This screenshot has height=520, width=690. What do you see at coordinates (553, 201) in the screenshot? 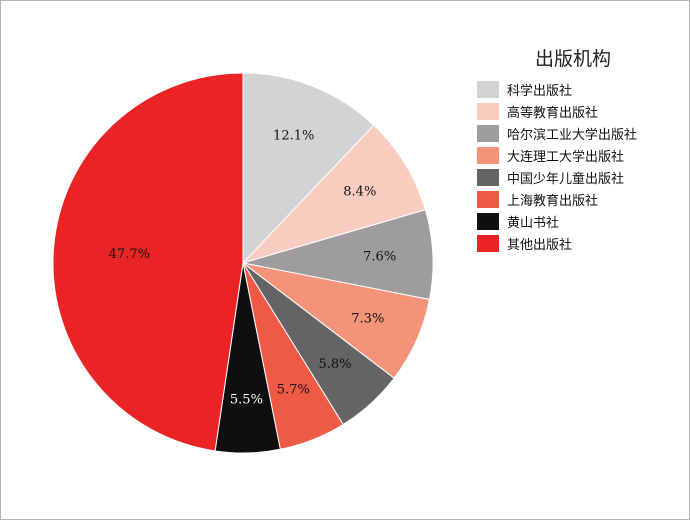
I see `legend-label-5: 上海教育出版社` at bounding box center [553, 201].